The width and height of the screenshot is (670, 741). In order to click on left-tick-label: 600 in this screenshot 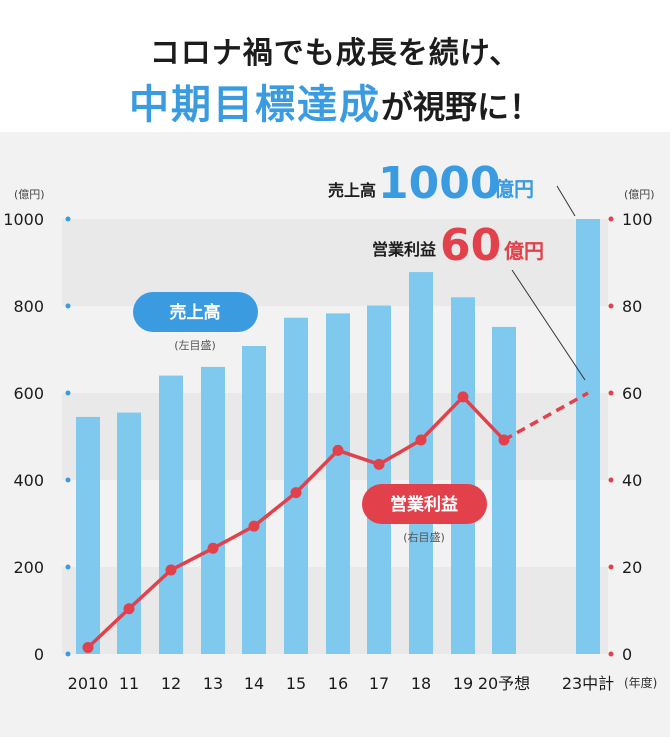, I will do `click(28, 393)`.